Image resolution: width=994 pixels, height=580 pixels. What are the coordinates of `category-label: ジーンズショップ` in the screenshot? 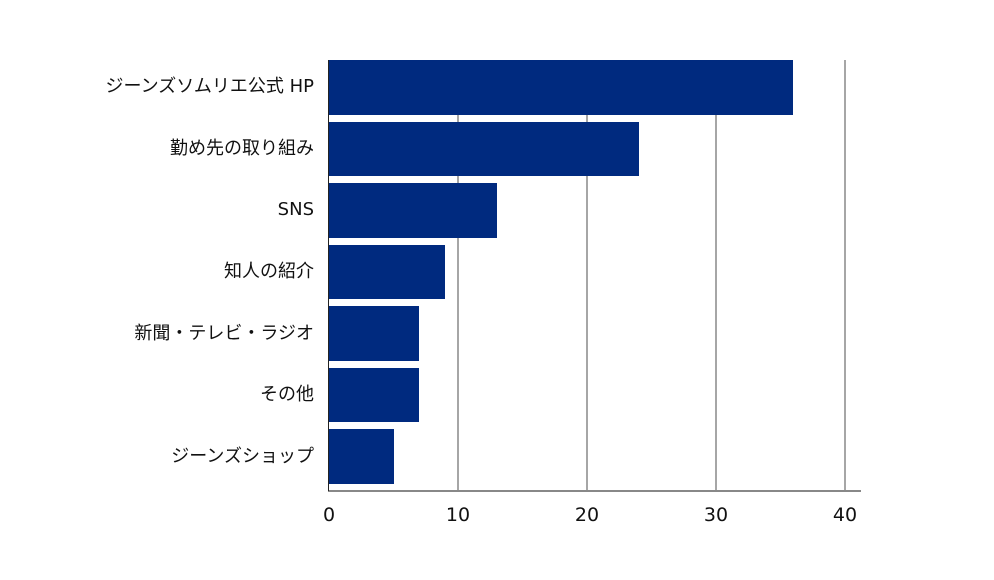 It's located at (242, 456).